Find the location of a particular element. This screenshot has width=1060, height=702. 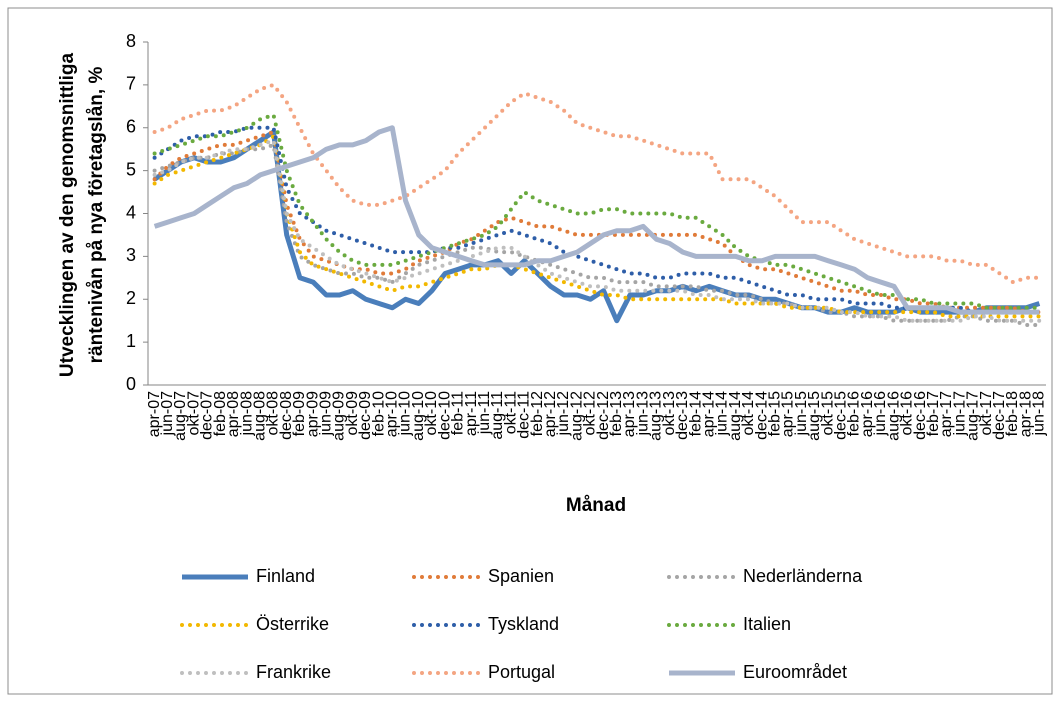

x-tick-label: jun-13 is located at coordinates (642, 414).